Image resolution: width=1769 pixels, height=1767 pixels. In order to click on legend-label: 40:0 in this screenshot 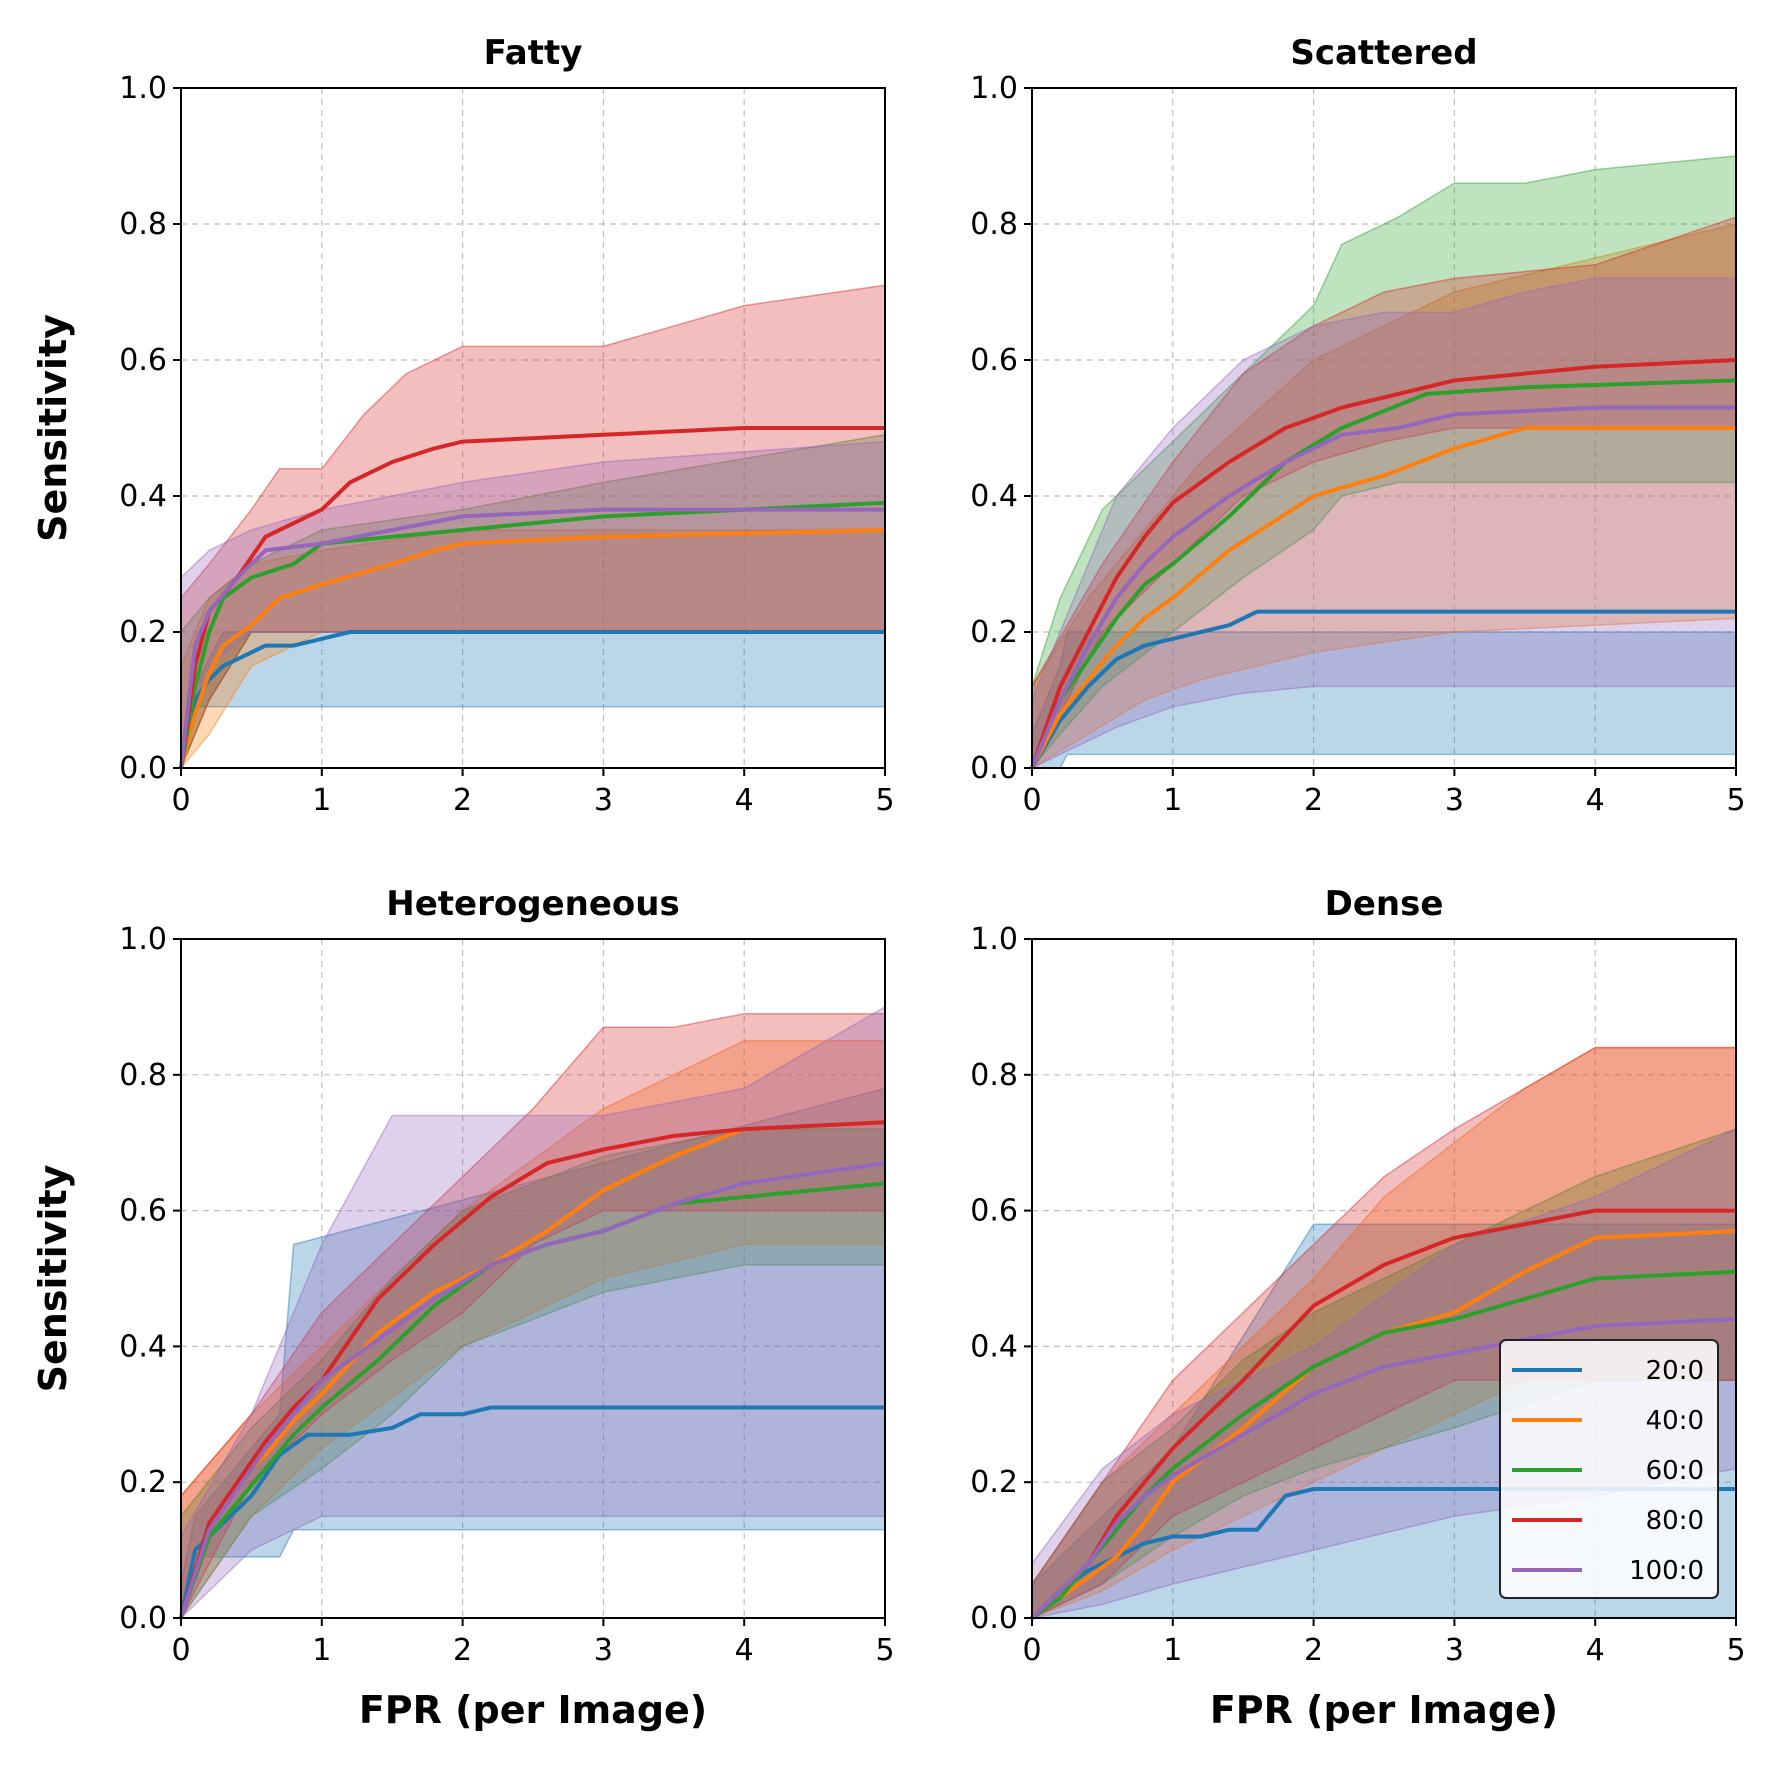, I will do `click(1675, 1421)`.